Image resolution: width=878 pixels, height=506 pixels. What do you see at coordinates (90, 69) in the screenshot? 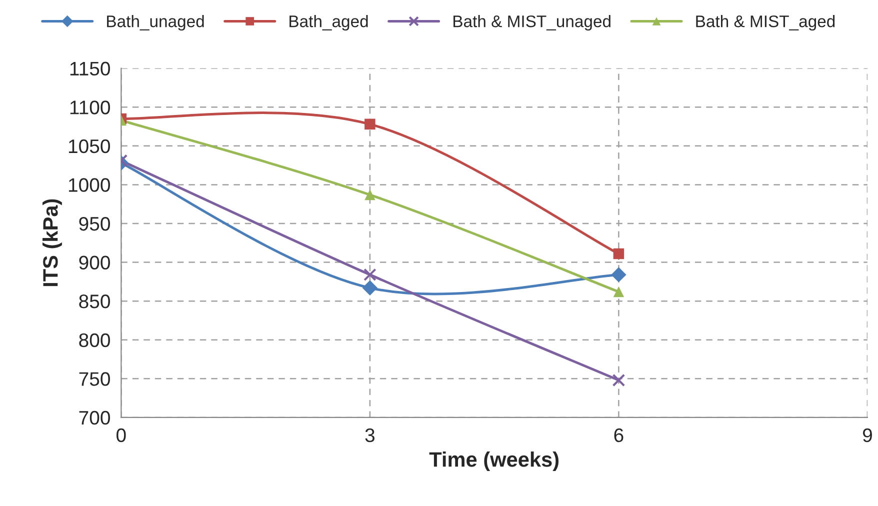
I see `y-tick-label: 1150` at bounding box center [90, 69].